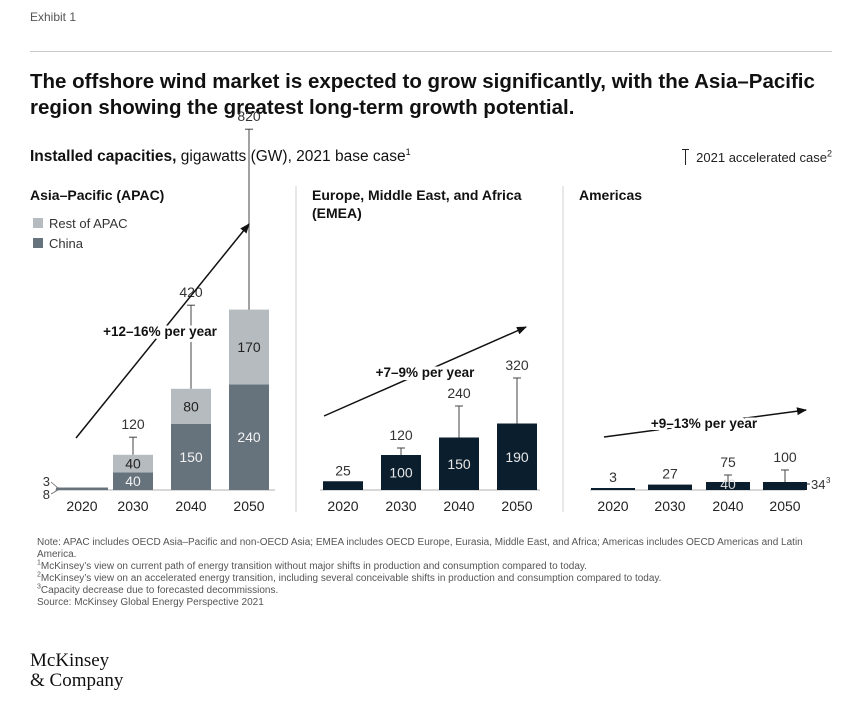 Image resolution: width=854 pixels, height=725 pixels. I want to click on legend-swatch-rest, so click(38, 223).